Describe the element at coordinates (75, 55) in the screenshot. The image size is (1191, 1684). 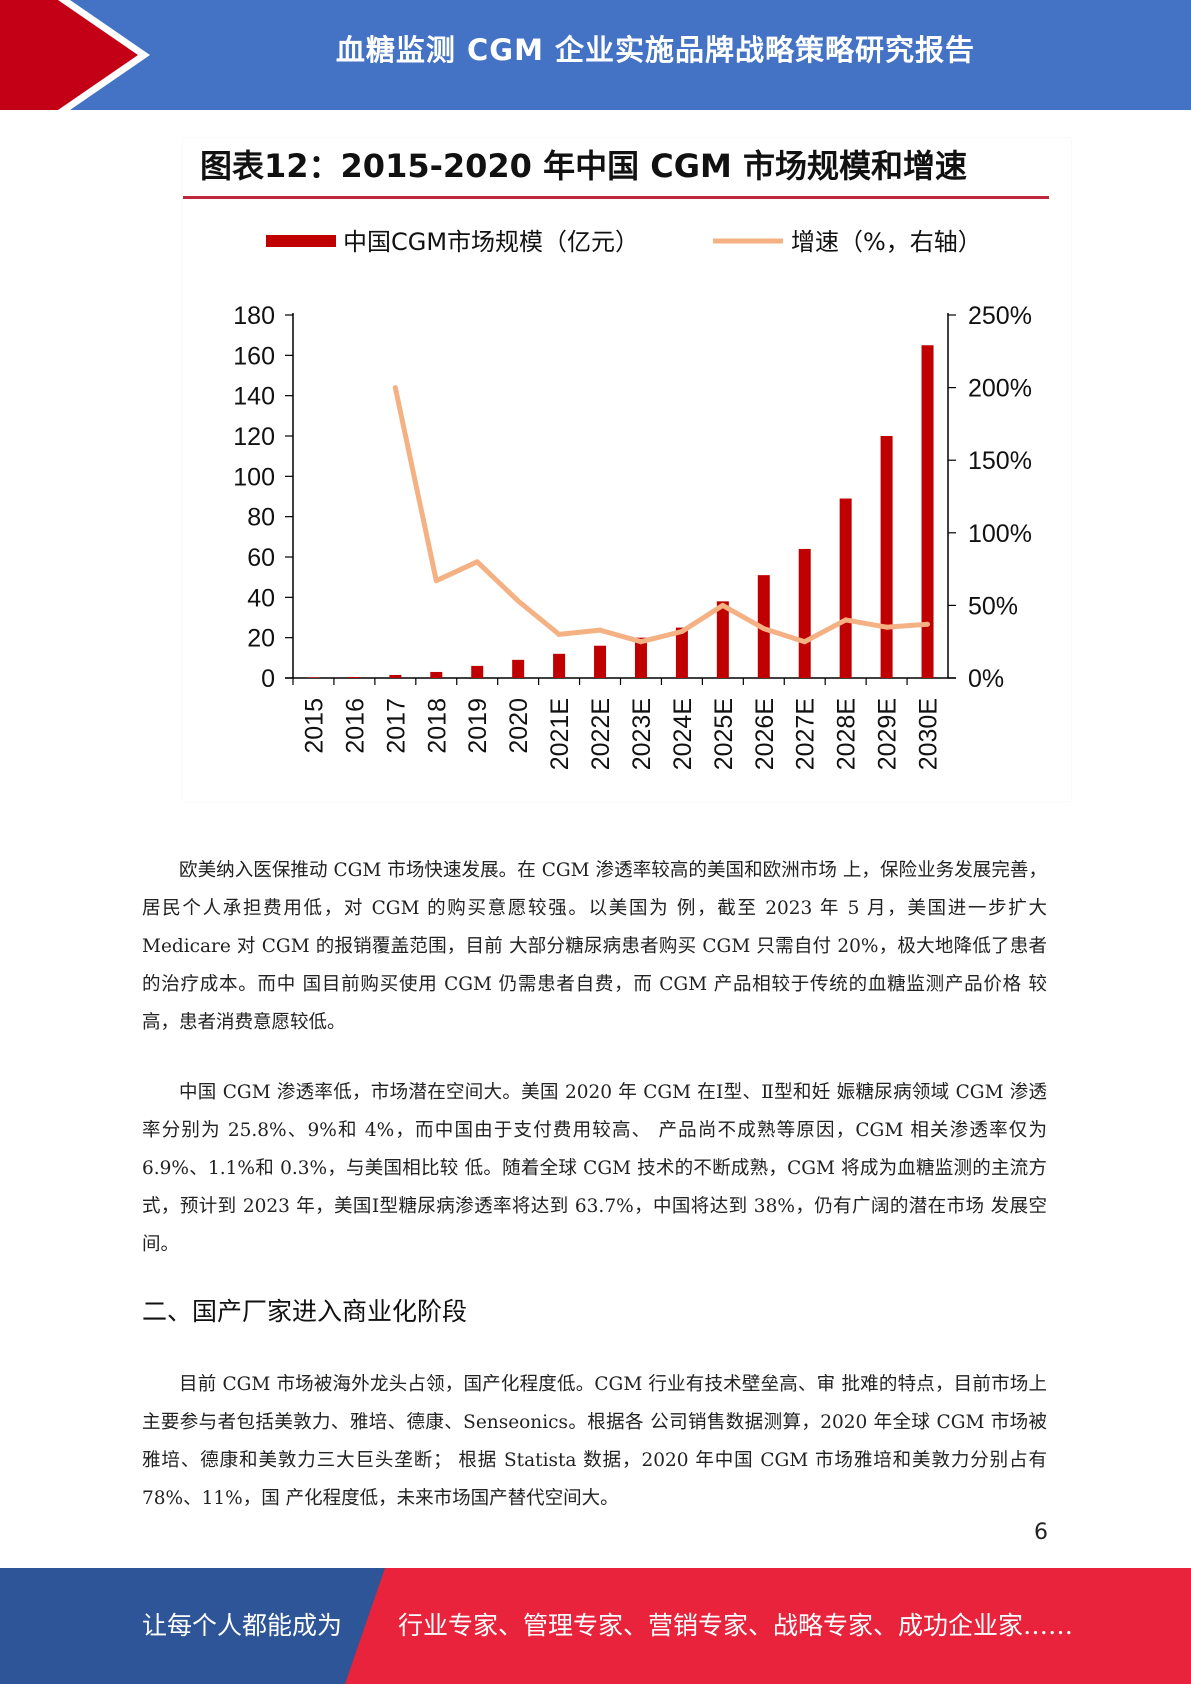
I see `header-arrow-icon` at that location.